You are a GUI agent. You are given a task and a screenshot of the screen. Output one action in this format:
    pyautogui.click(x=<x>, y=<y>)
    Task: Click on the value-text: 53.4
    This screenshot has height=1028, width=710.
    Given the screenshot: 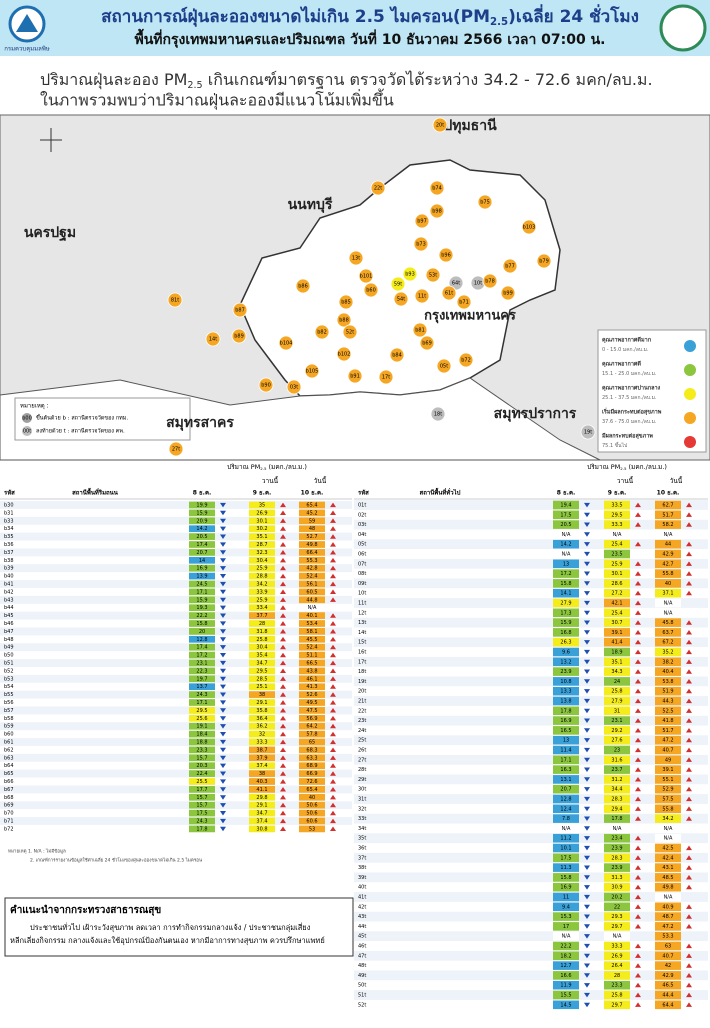 What is the action you would take?
    pyautogui.click(x=311, y=624)
    